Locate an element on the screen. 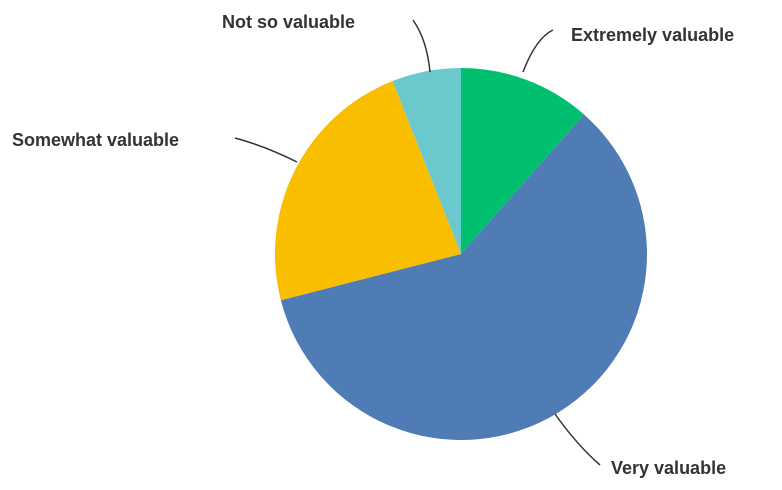 This screenshot has height=490, width=782. leader-line-extremely-valuable is located at coordinates (538, 51).